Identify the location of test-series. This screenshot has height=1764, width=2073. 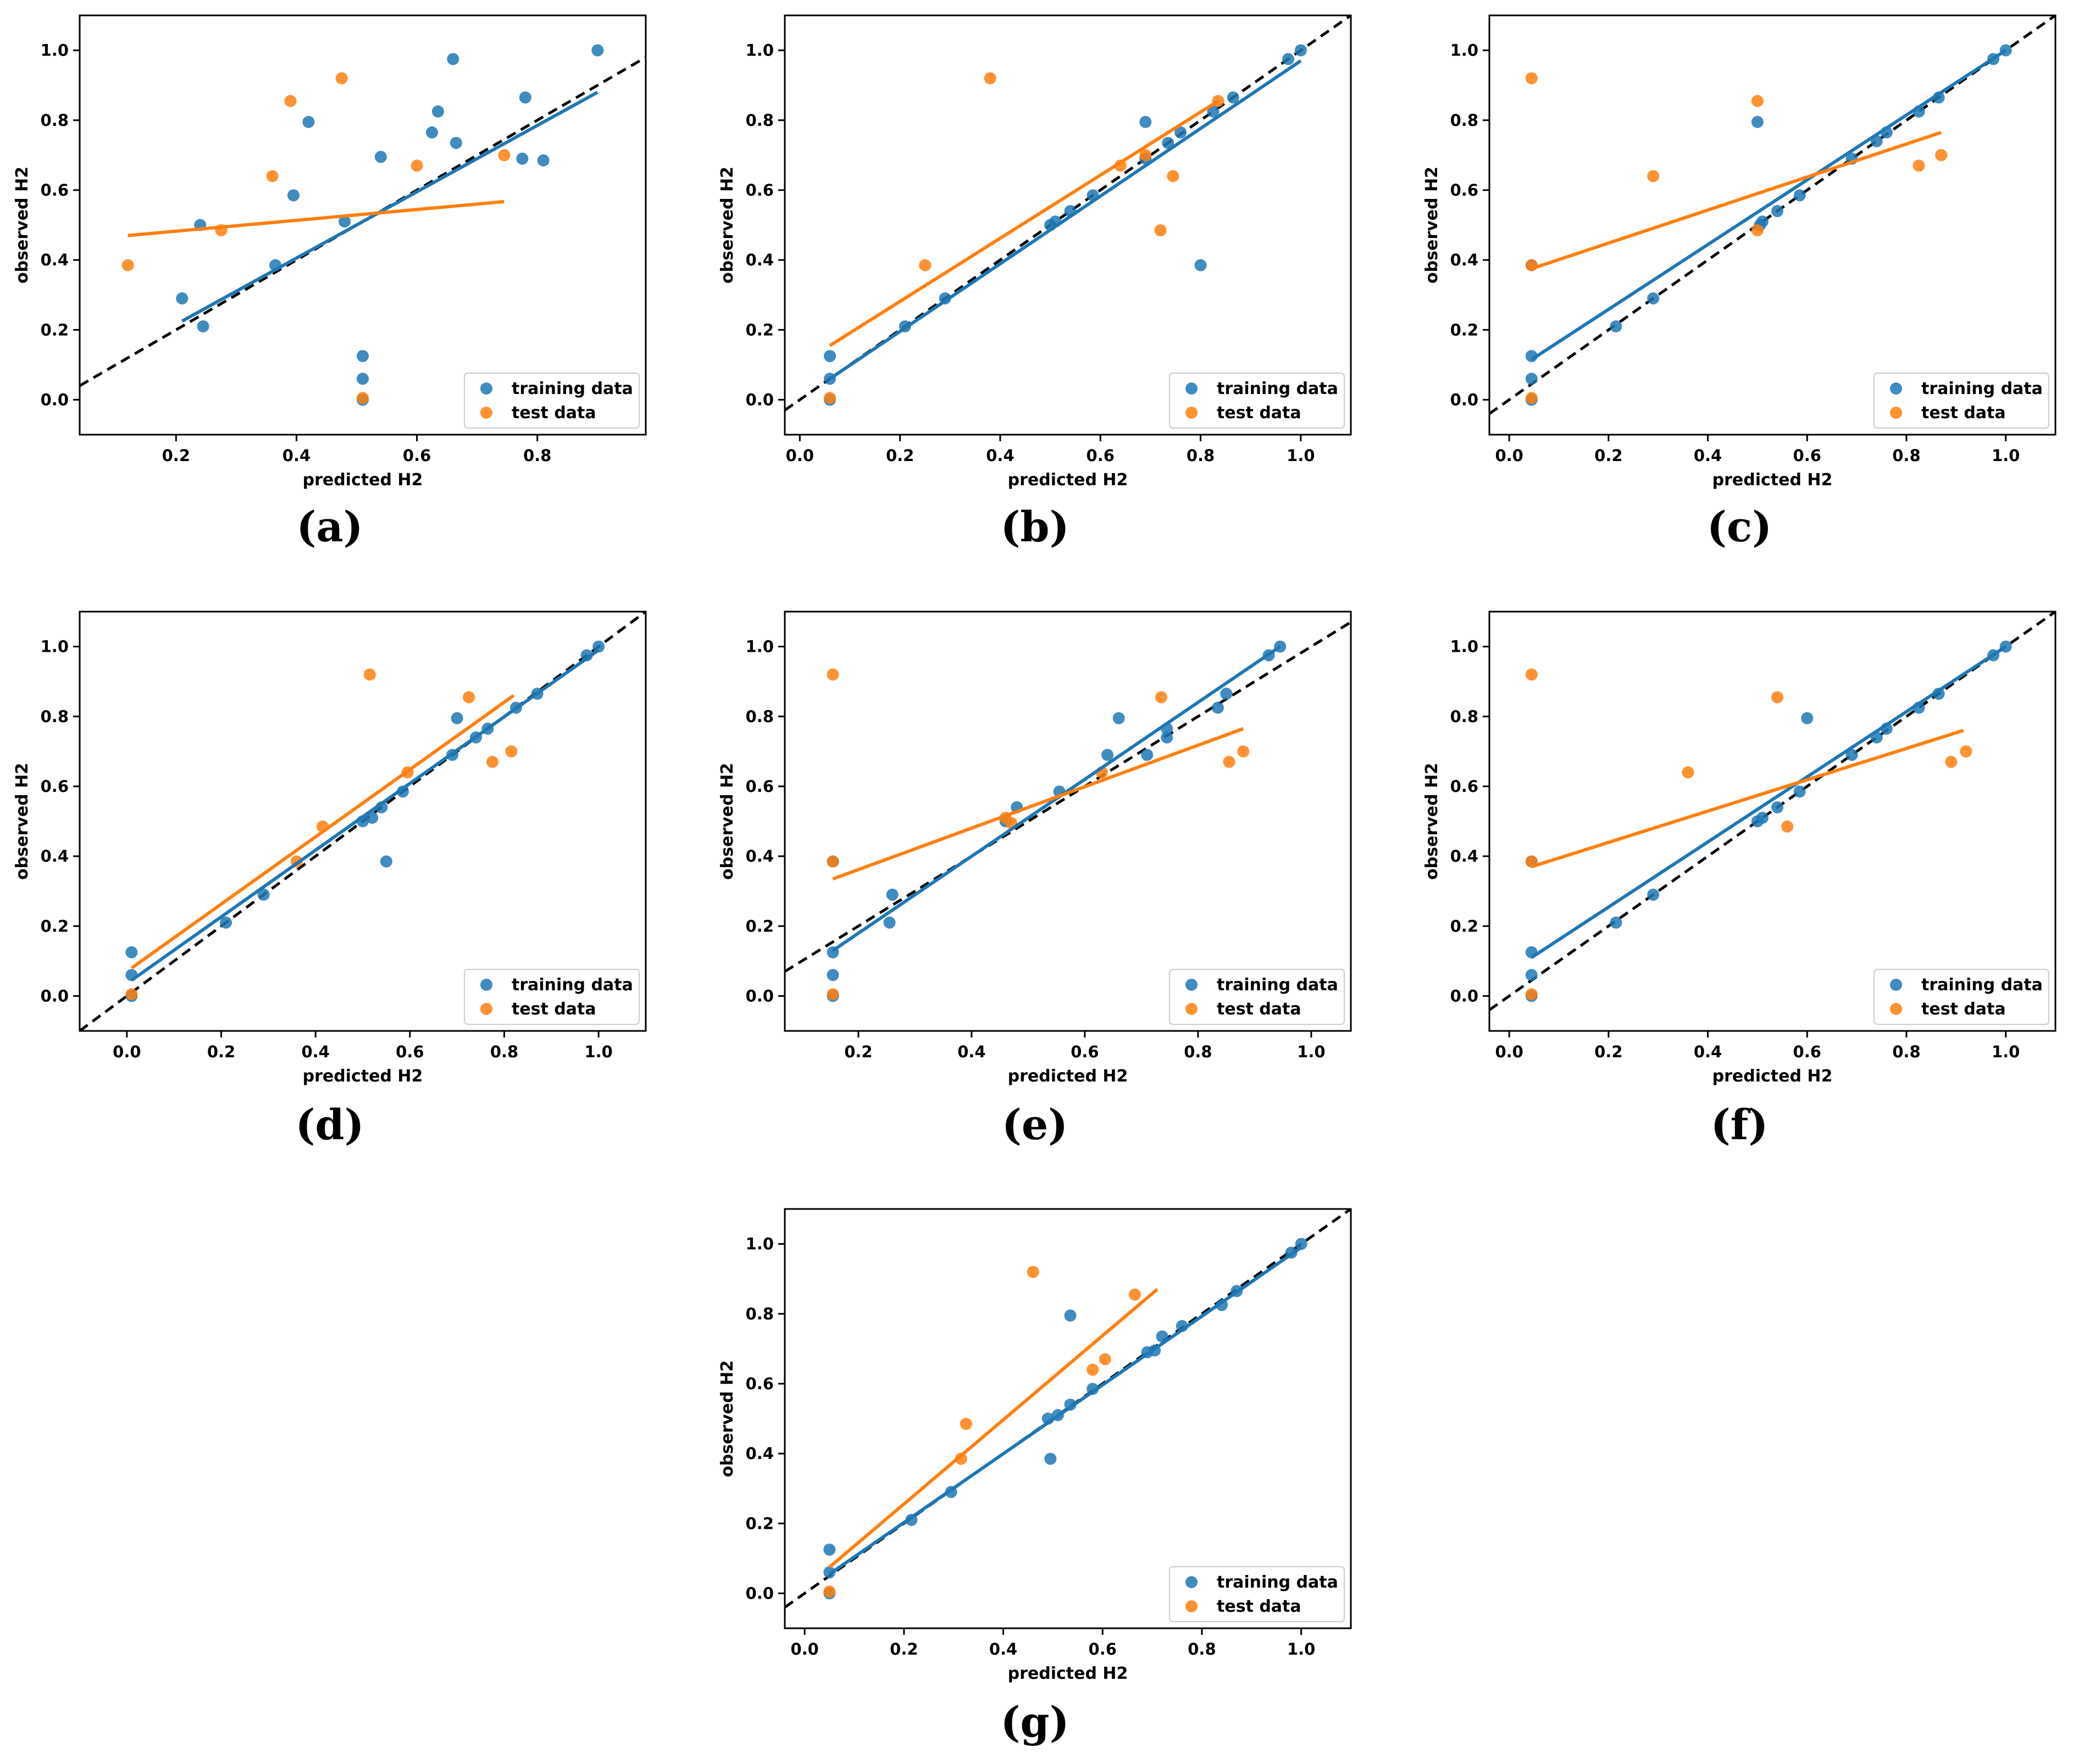
(982, 1432).